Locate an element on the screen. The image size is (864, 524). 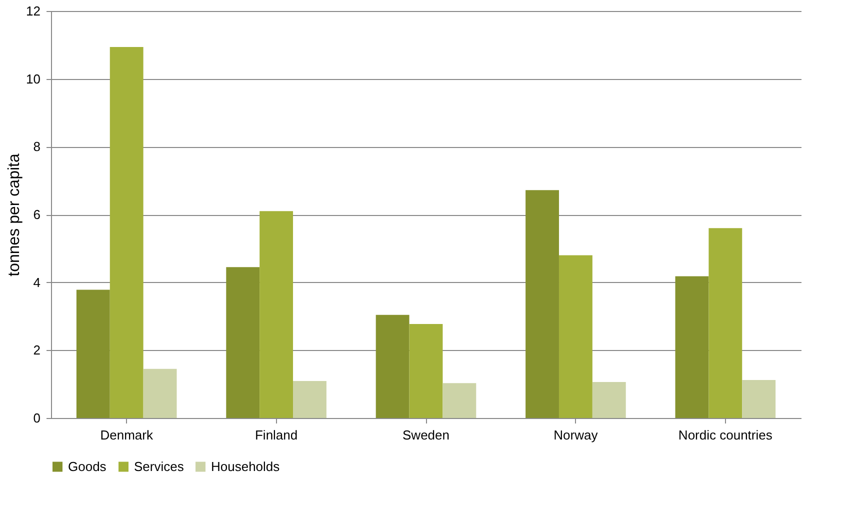
y-tick-label: 4 is located at coordinates (36, 282).